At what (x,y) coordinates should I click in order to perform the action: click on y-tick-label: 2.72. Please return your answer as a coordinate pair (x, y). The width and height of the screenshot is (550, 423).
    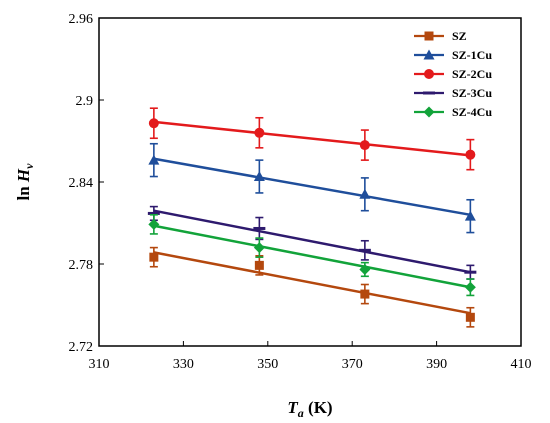
    Looking at the image, I should click on (81, 347).